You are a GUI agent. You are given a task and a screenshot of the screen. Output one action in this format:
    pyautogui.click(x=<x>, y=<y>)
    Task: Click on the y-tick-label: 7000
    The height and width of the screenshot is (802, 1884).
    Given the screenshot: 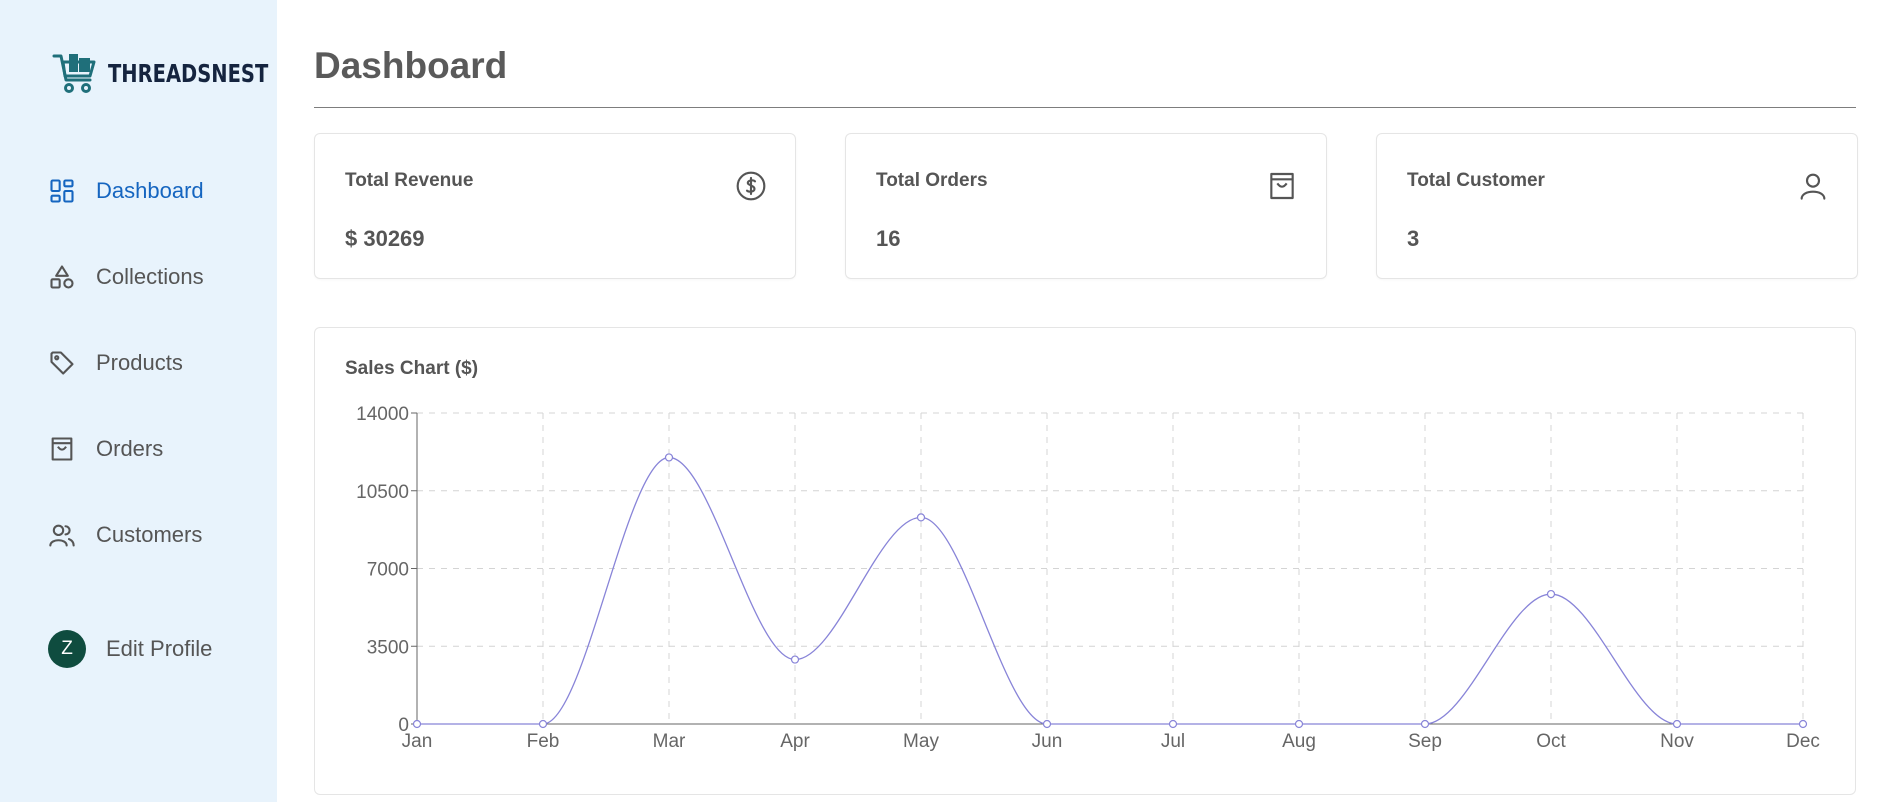 What is the action you would take?
    pyautogui.click(x=388, y=570)
    